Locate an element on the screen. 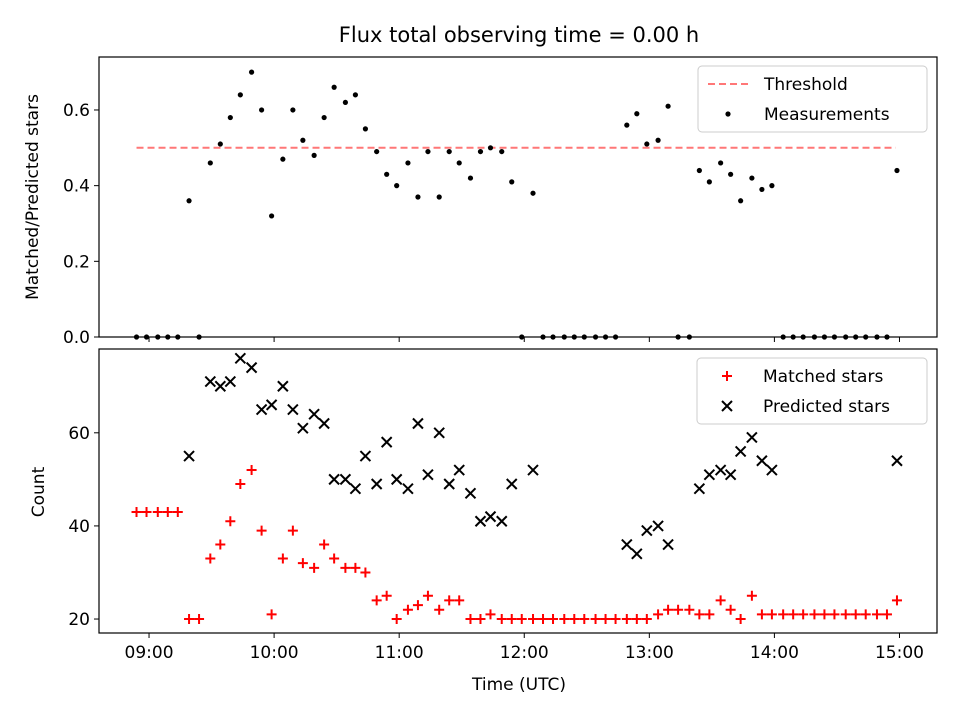  legend-label: Measurements is located at coordinates (827, 115).